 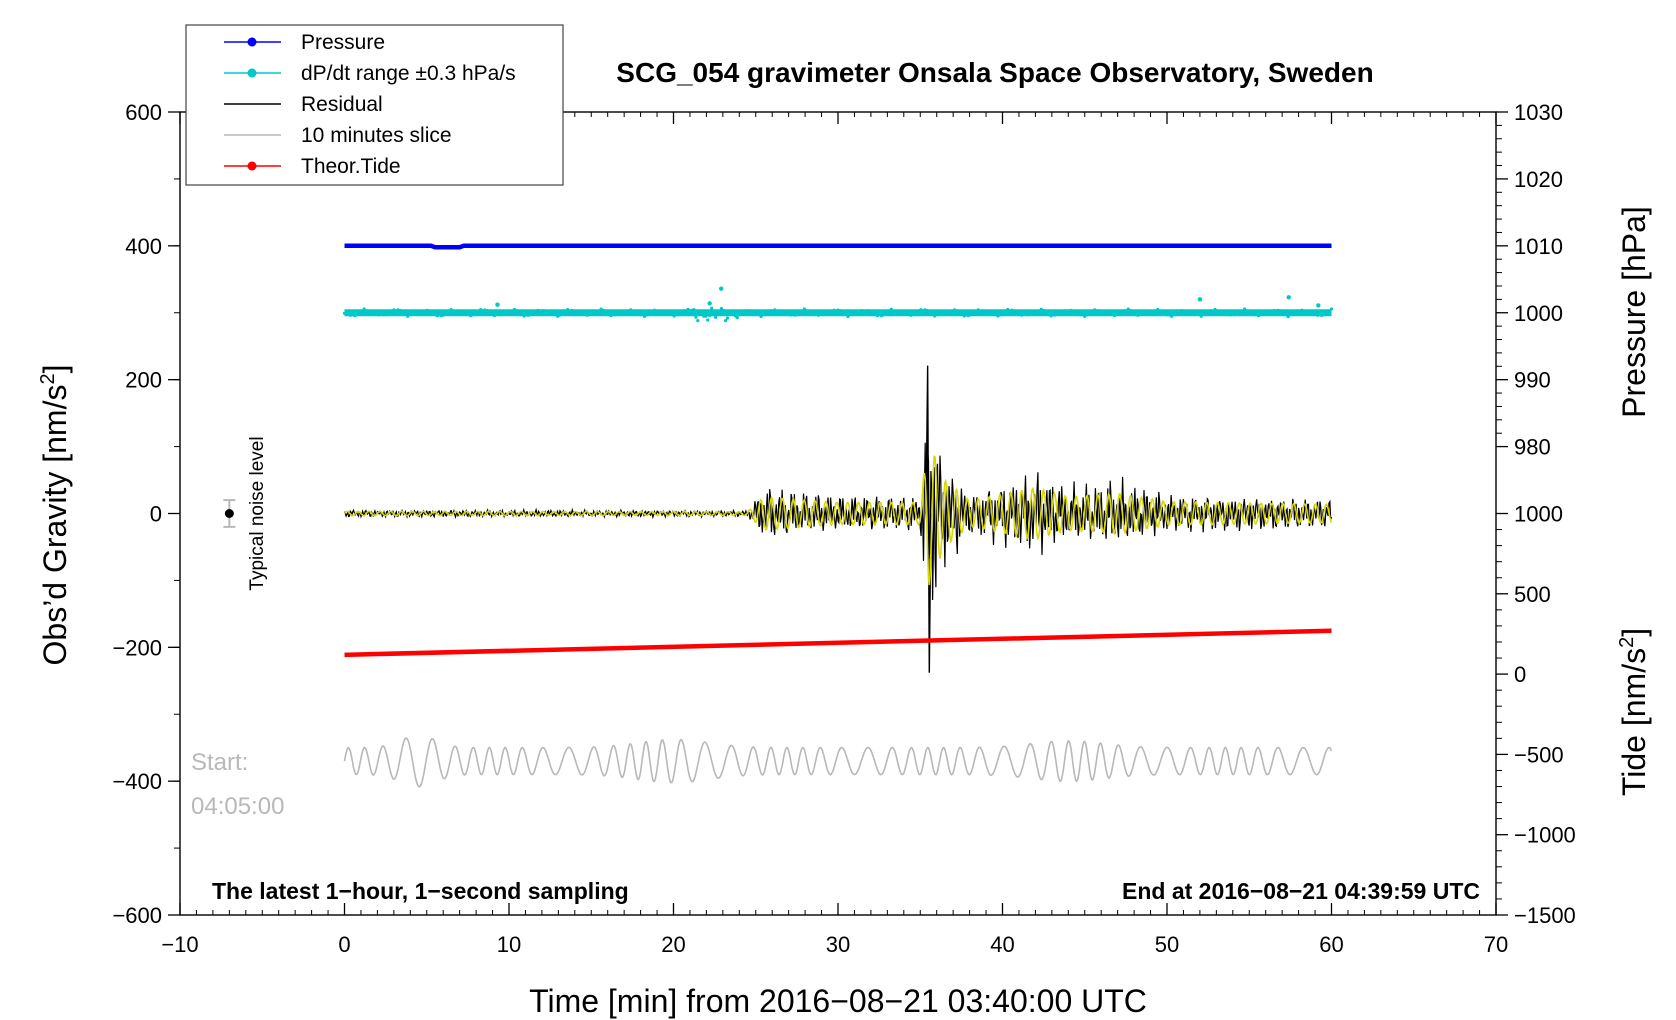 What do you see at coordinates (143, 380) in the screenshot?
I see `y-tick-label: 200` at bounding box center [143, 380].